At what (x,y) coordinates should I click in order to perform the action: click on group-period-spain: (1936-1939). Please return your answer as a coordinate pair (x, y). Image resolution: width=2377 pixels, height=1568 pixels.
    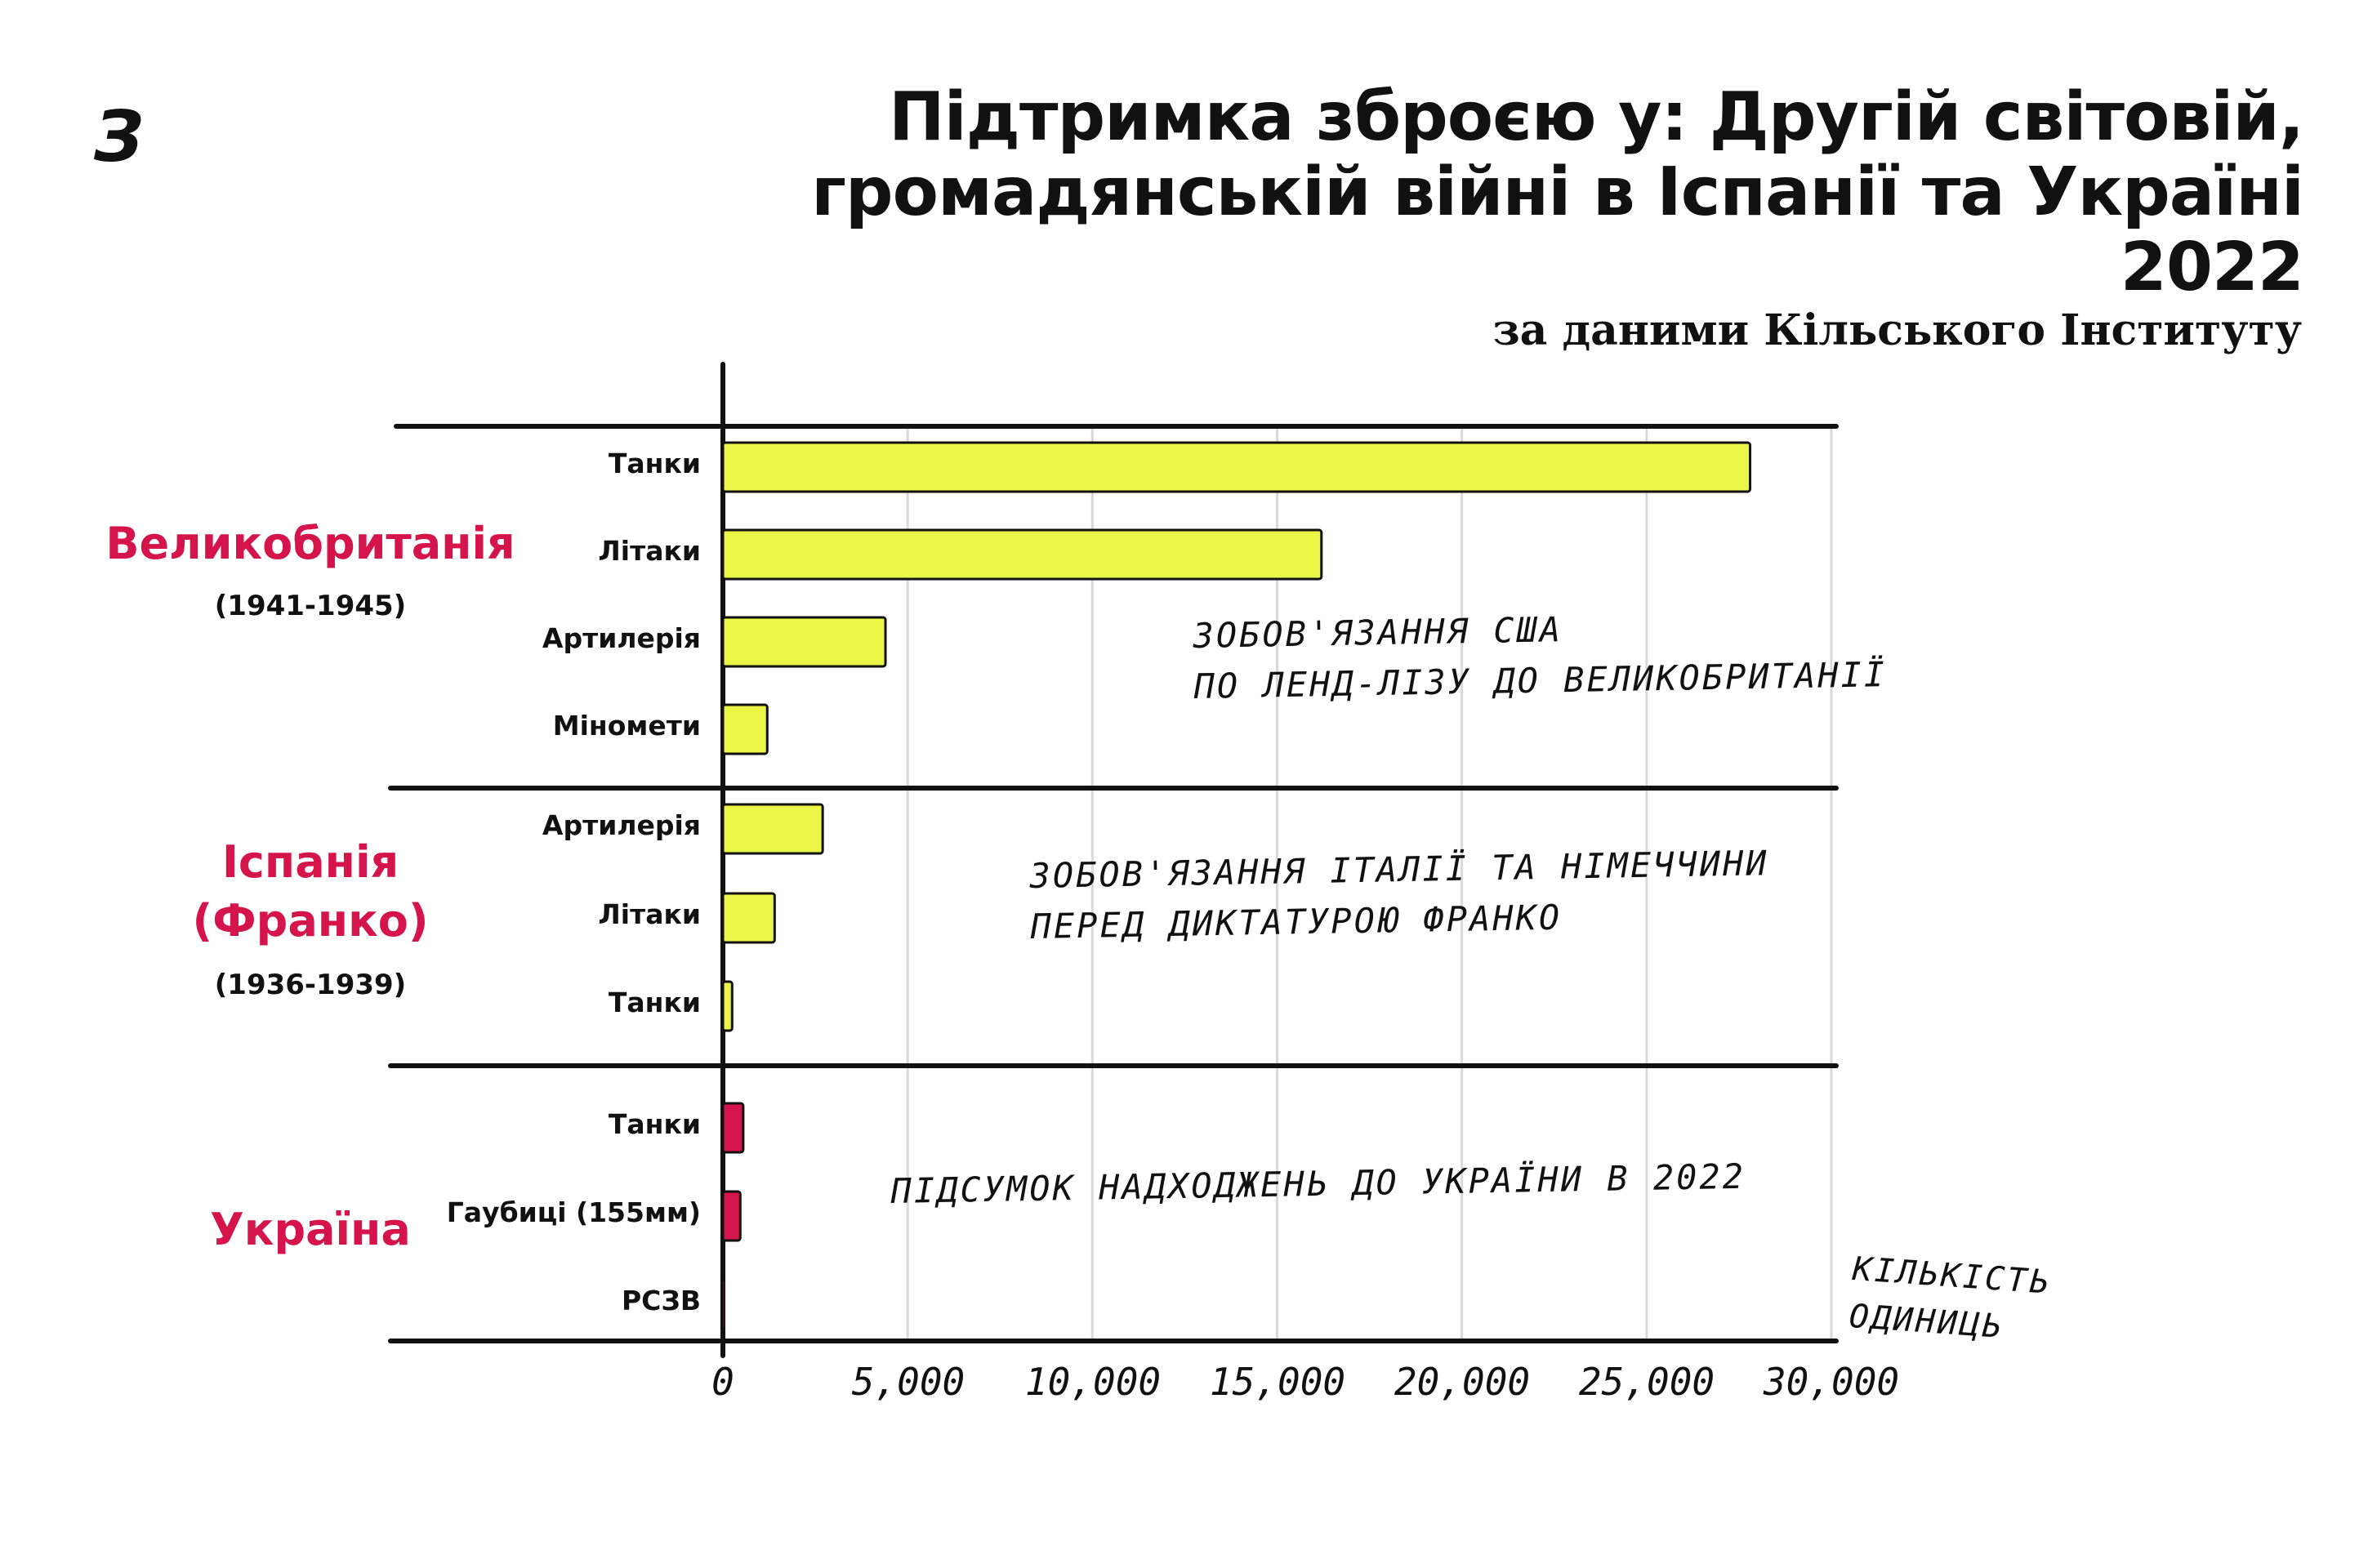
    Looking at the image, I should click on (310, 985).